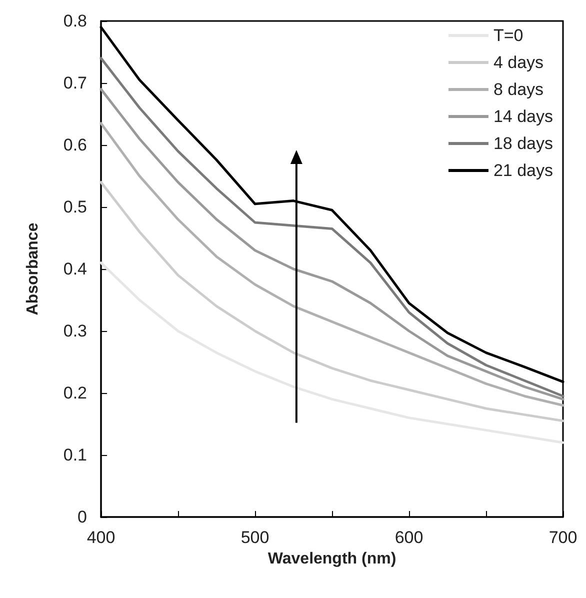 Image resolution: width=586 pixels, height=598 pixels. What do you see at coordinates (75, 21) in the screenshot?
I see `y-tick-label: 0.8` at bounding box center [75, 21].